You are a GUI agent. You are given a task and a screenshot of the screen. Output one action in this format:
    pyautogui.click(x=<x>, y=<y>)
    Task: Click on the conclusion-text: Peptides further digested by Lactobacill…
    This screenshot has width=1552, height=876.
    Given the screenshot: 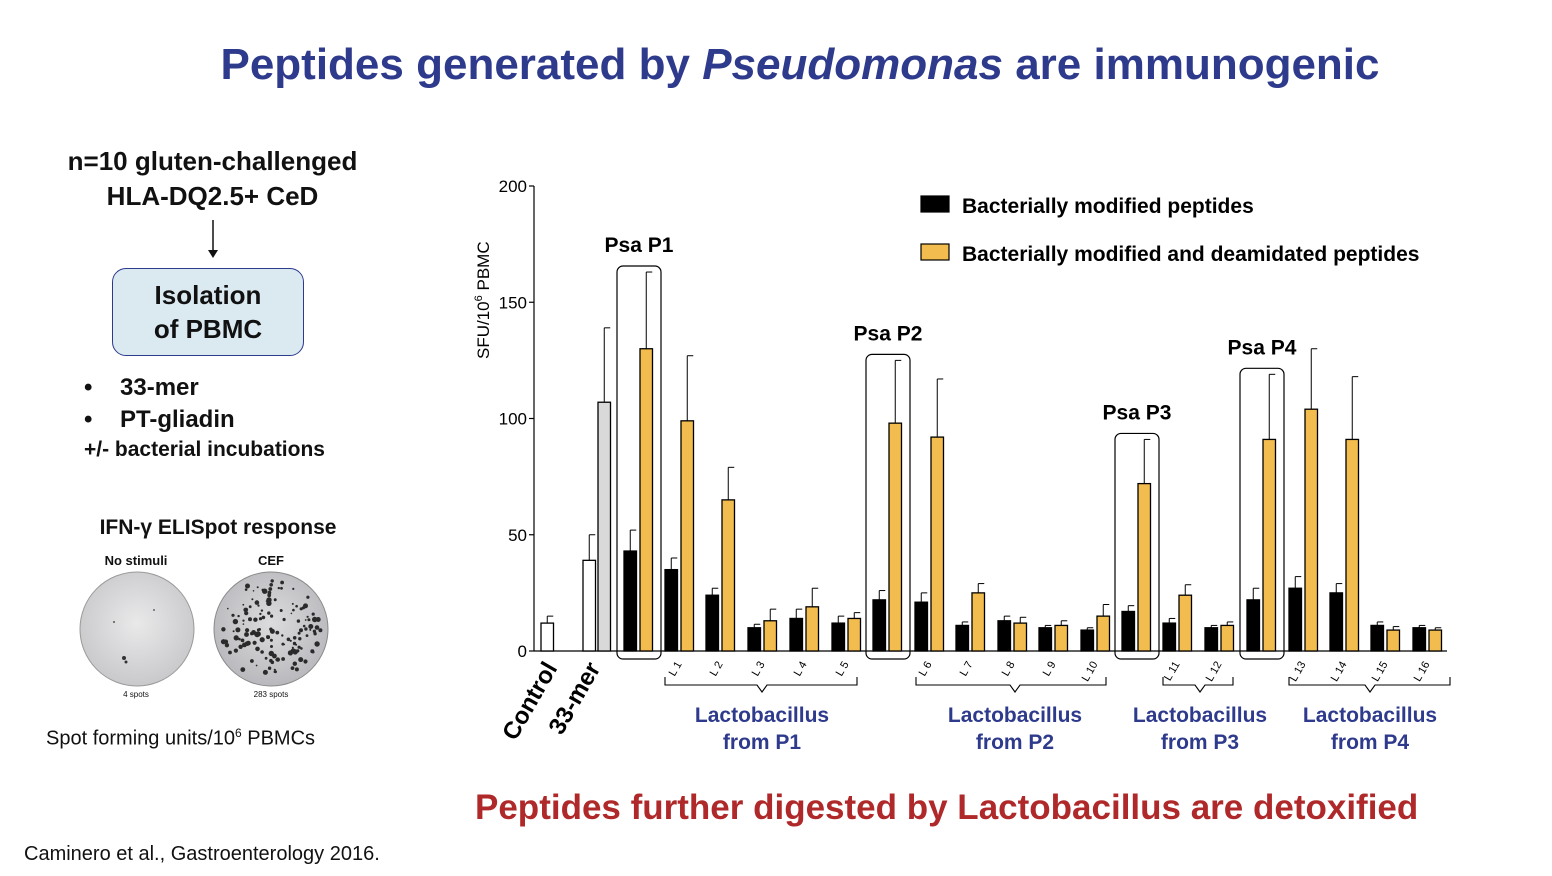 What is the action you would take?
    pyautogui.click(x=947, y=807)
    